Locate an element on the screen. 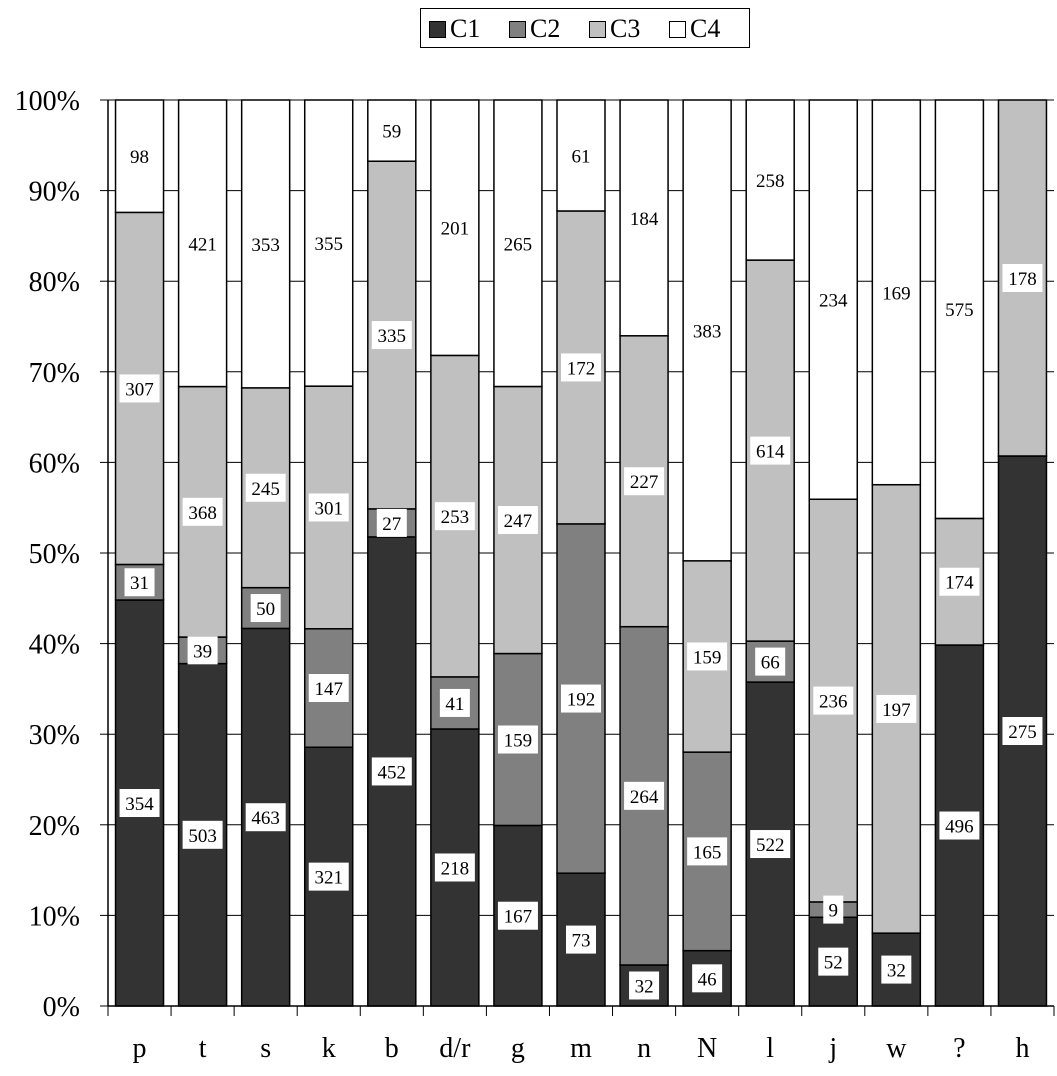 This screenshot has height=1076, width=1057. data-label: 165 is located at coordinates (707, 852).